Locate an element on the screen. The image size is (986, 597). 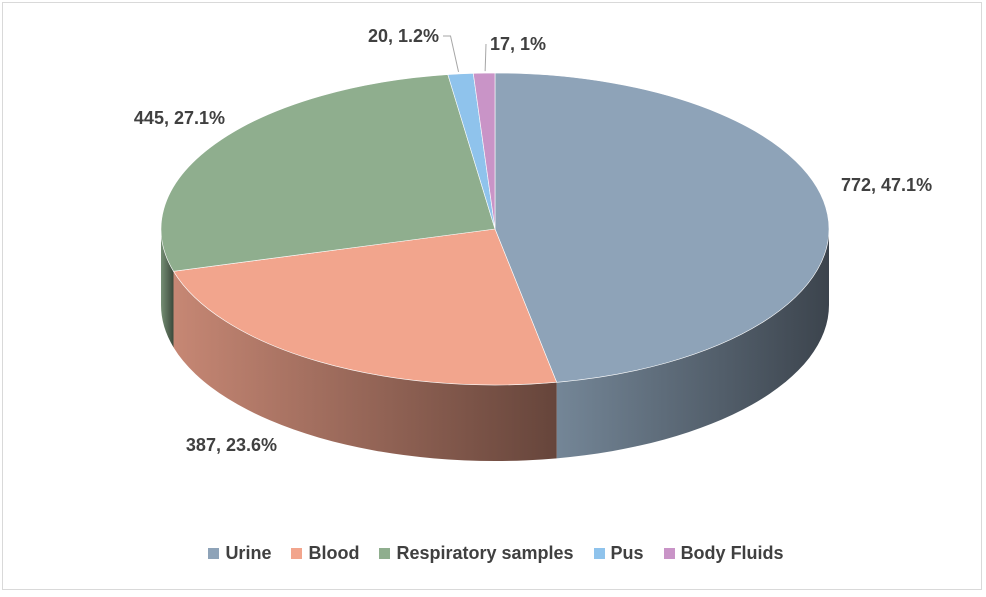
legend-item-urine: Urine is located at coordinates (239, 553).